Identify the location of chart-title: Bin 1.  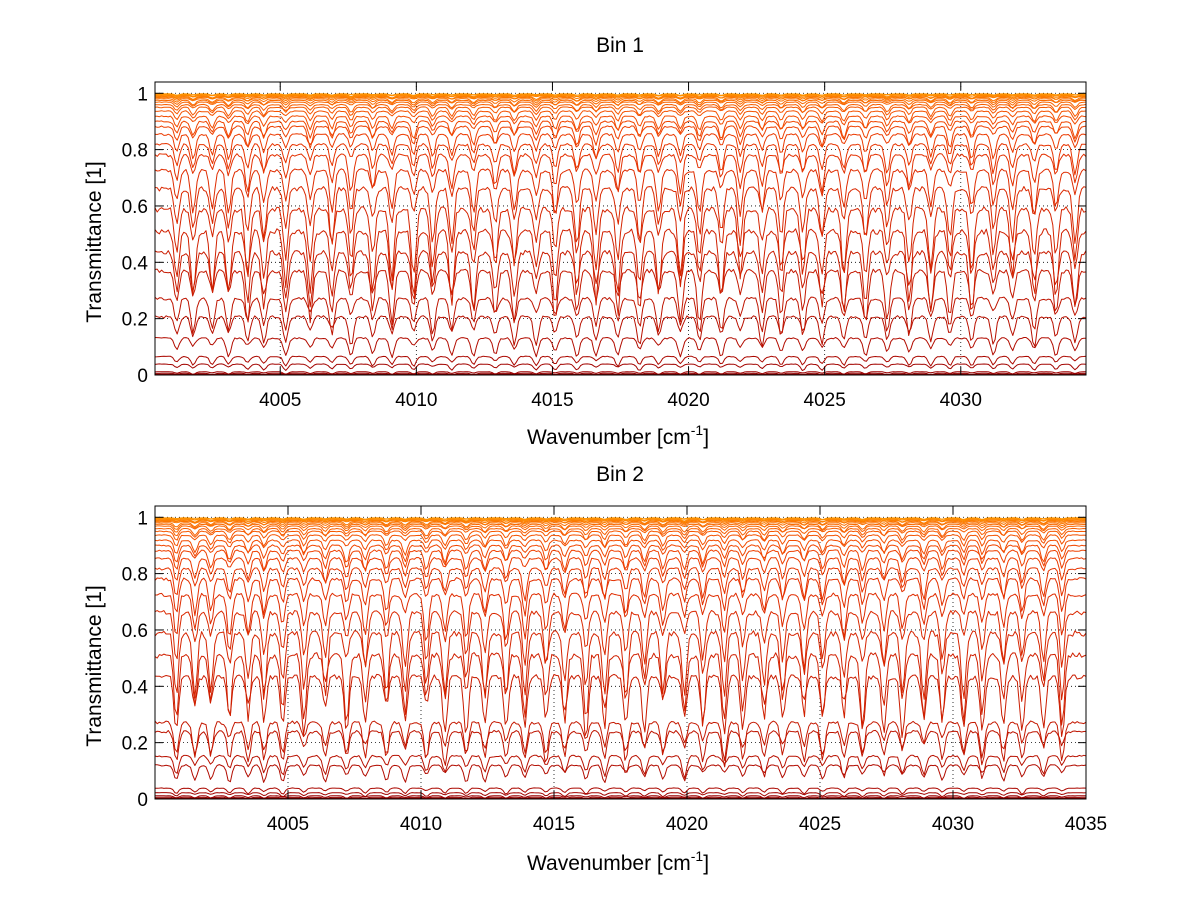
(620, 45).